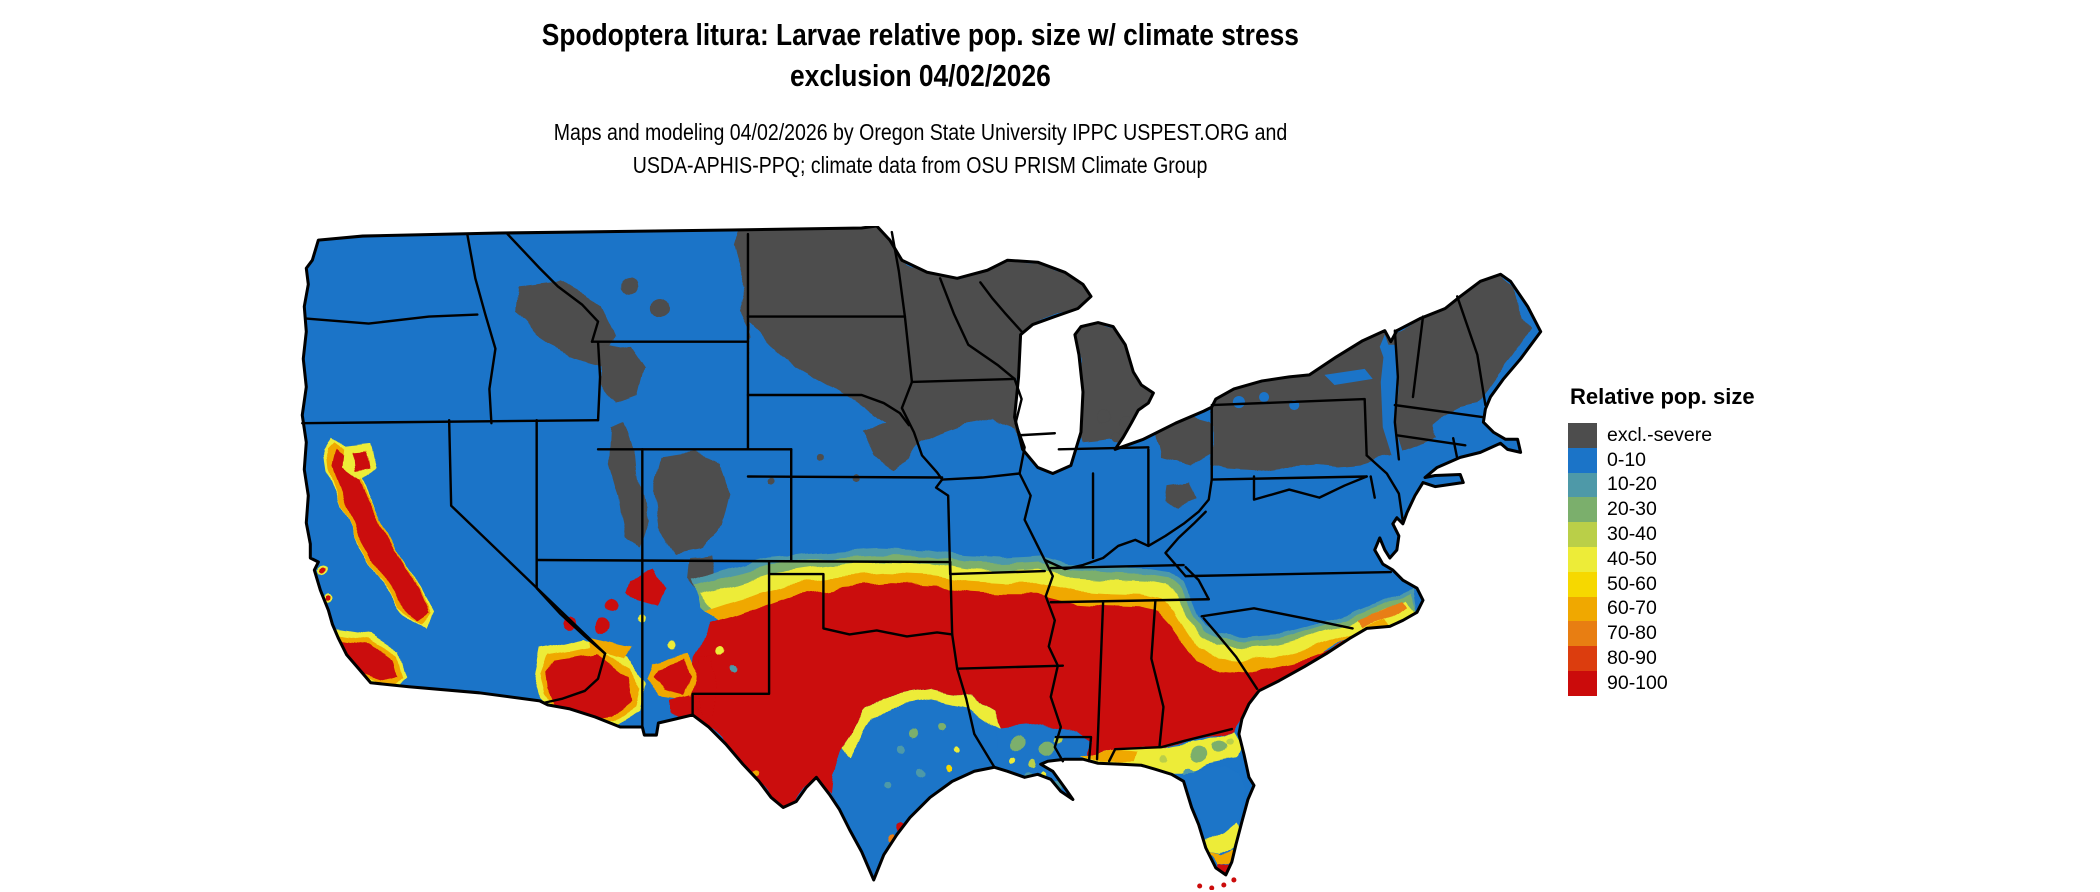 This screenshot has width=2100, height=892. What do you see at coordinates (1632, 509) in the screenshot?
I see `legend-label: 20-30` at bounding box center [1632, 509].